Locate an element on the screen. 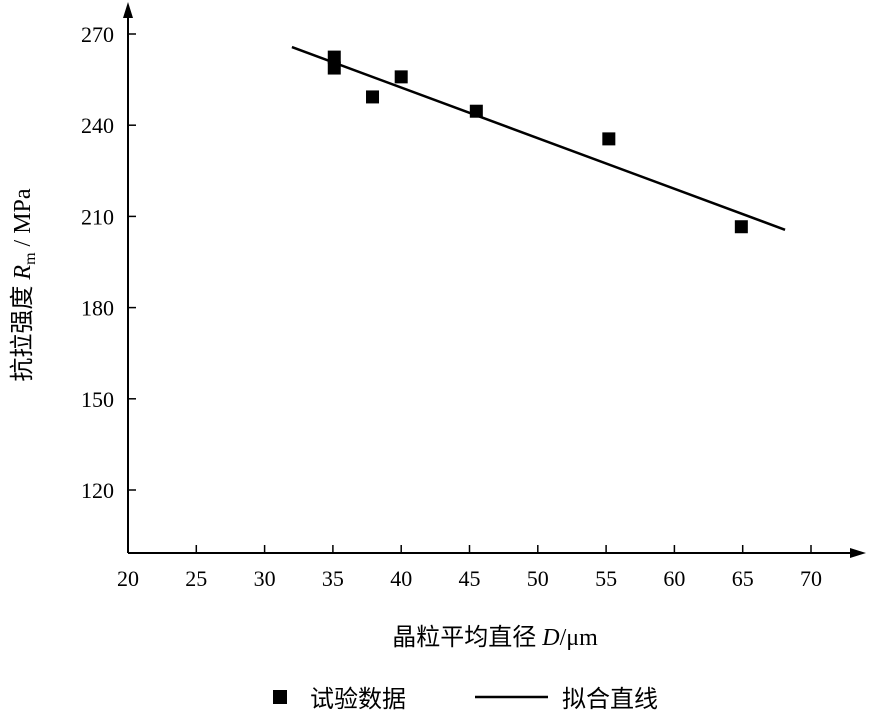 Image resolution: width=878 pixels, height=715 pixels. x-tick-label: 50 is located at coordinates (538, 578).